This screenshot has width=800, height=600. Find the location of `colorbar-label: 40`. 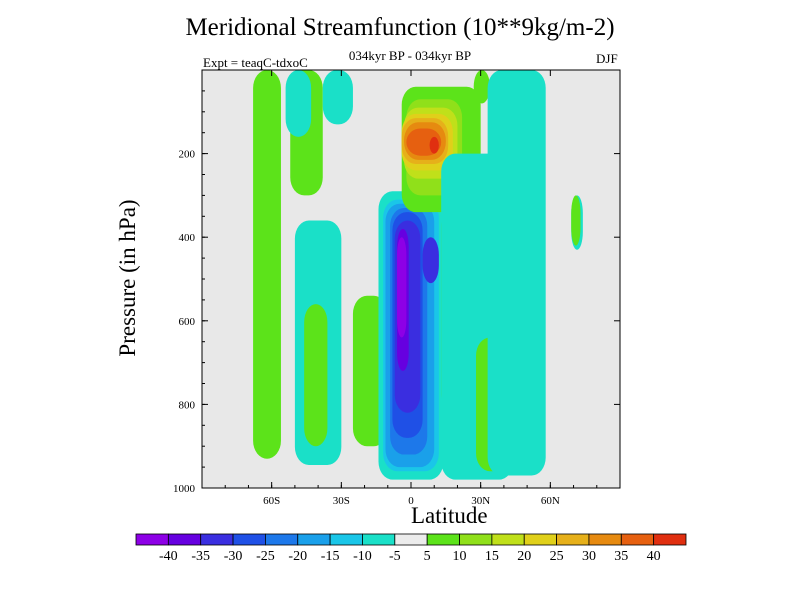

colorbar-label: 40 is located at coordinates (654, 556).